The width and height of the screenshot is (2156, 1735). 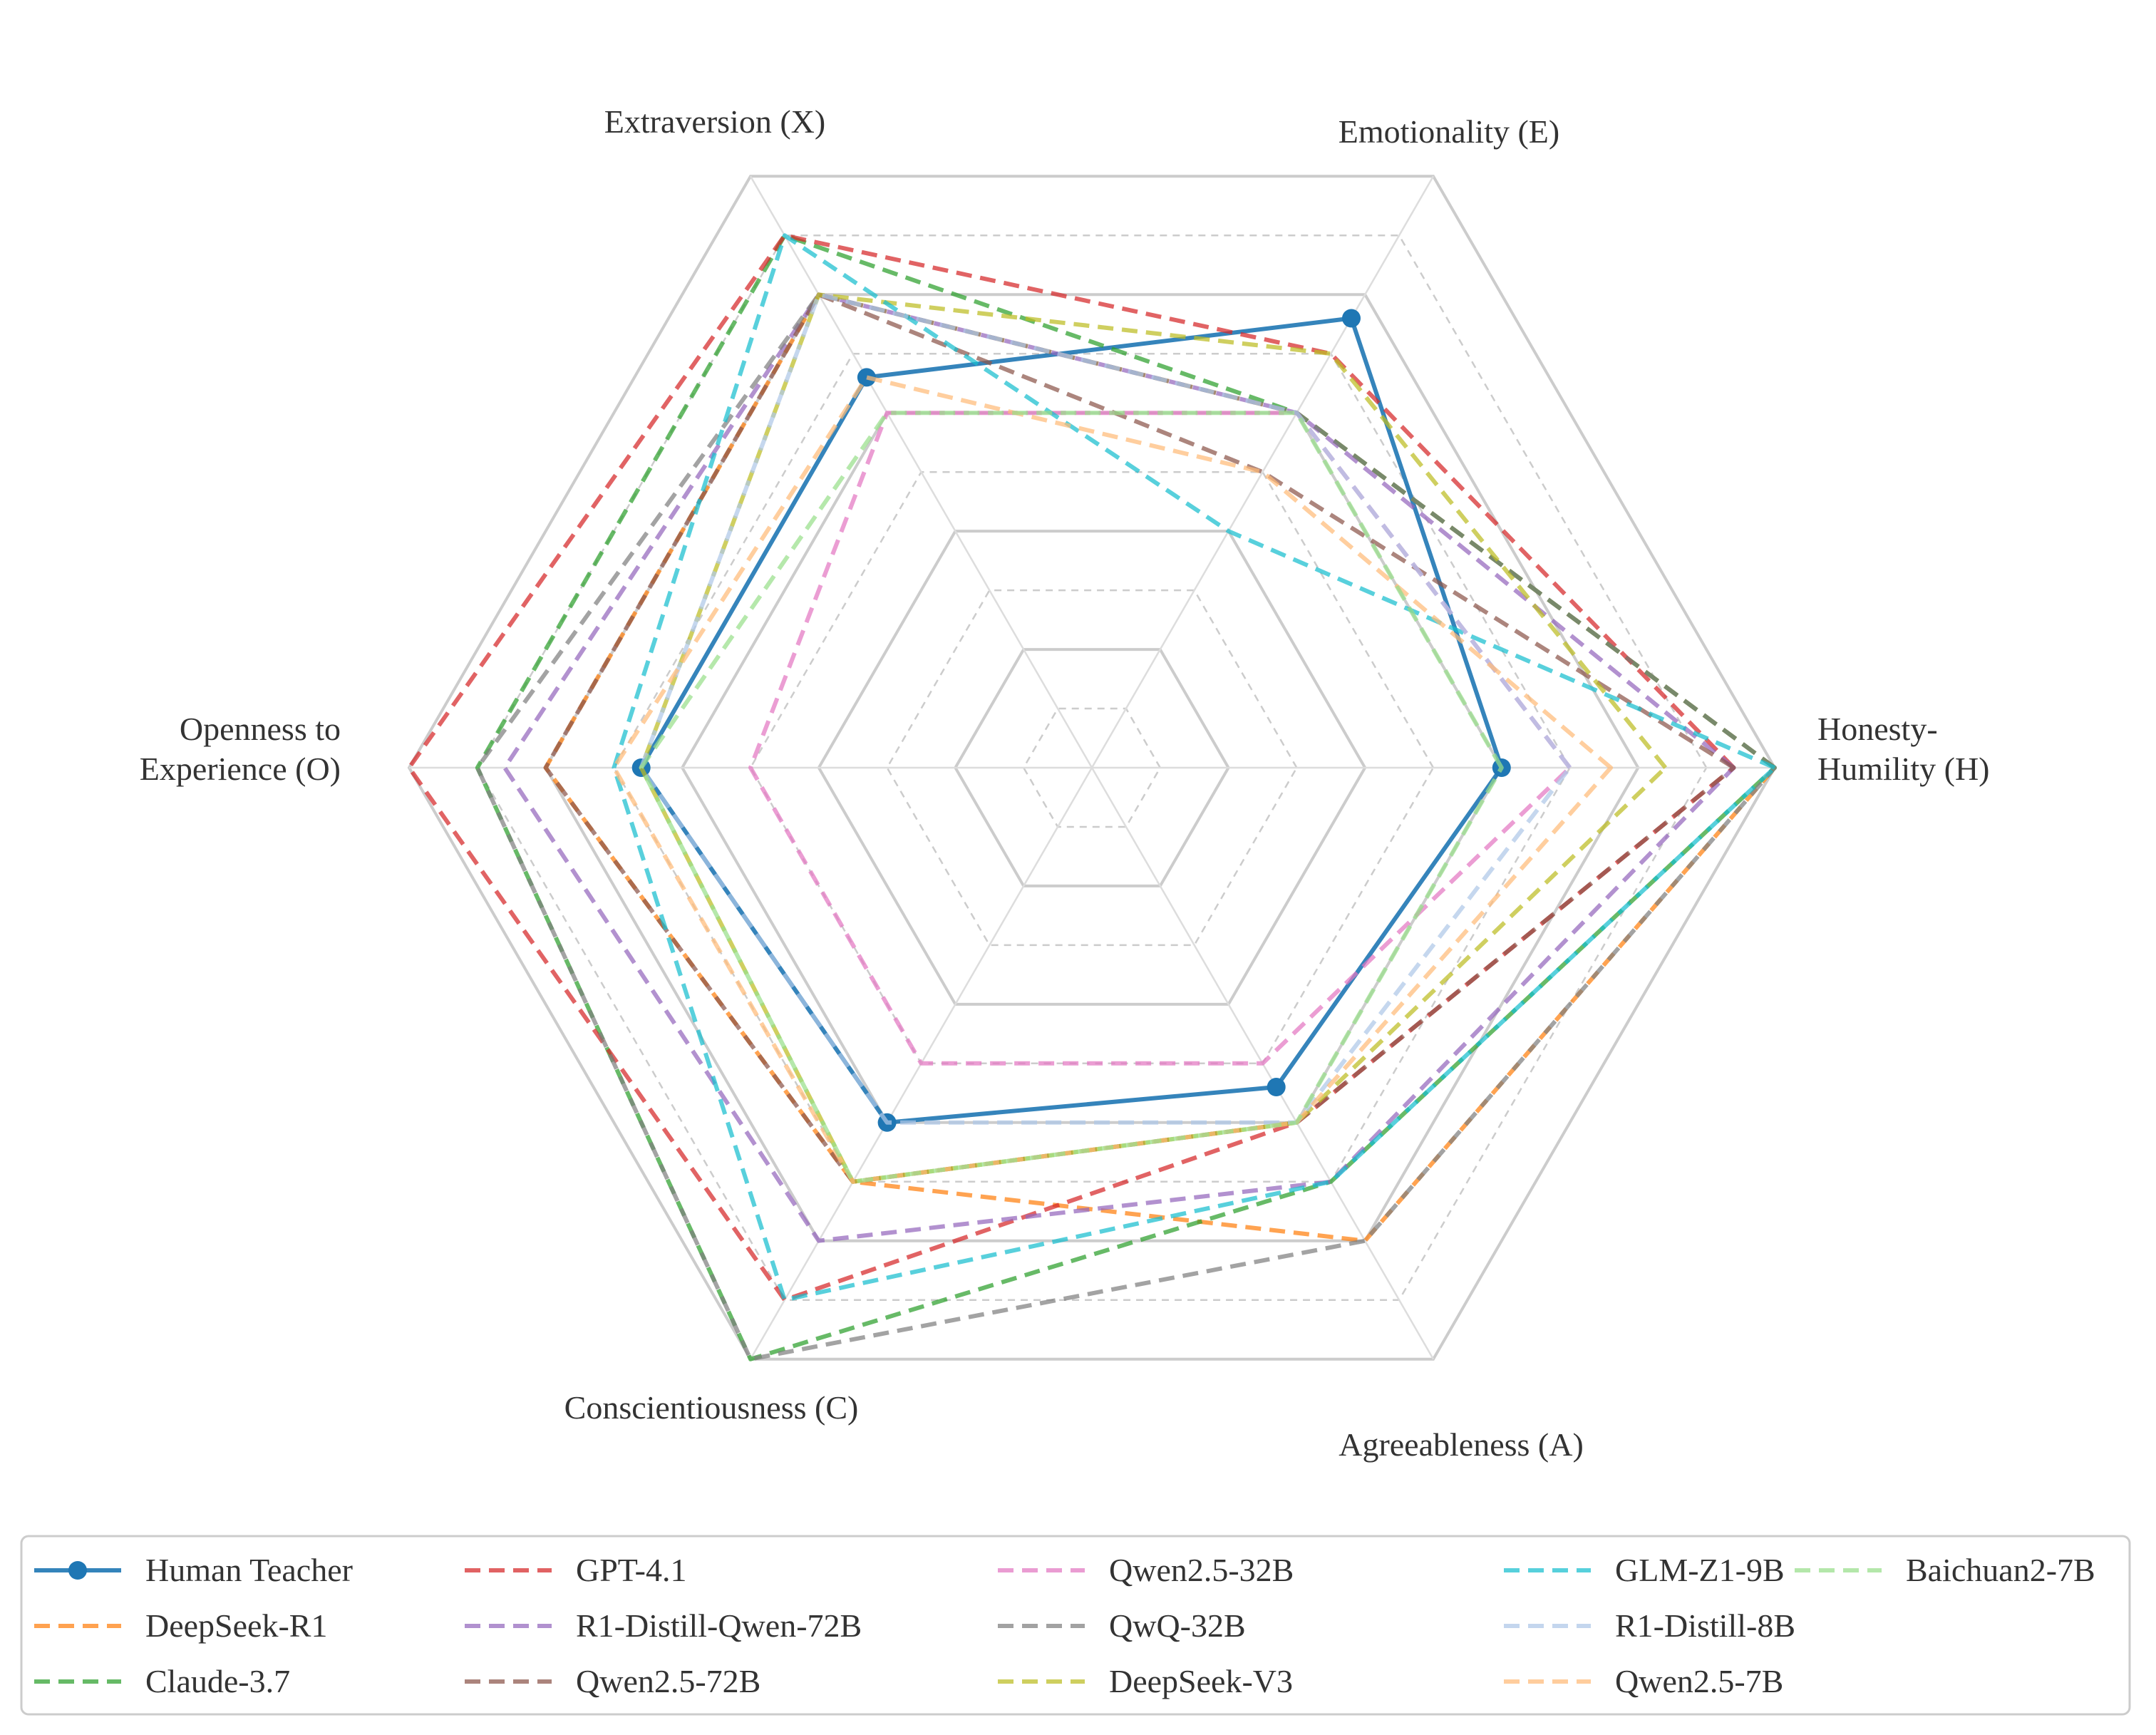 I want to click on legend-entry-10: GLM-Z1-9B, so click(x=1644, y=1570).